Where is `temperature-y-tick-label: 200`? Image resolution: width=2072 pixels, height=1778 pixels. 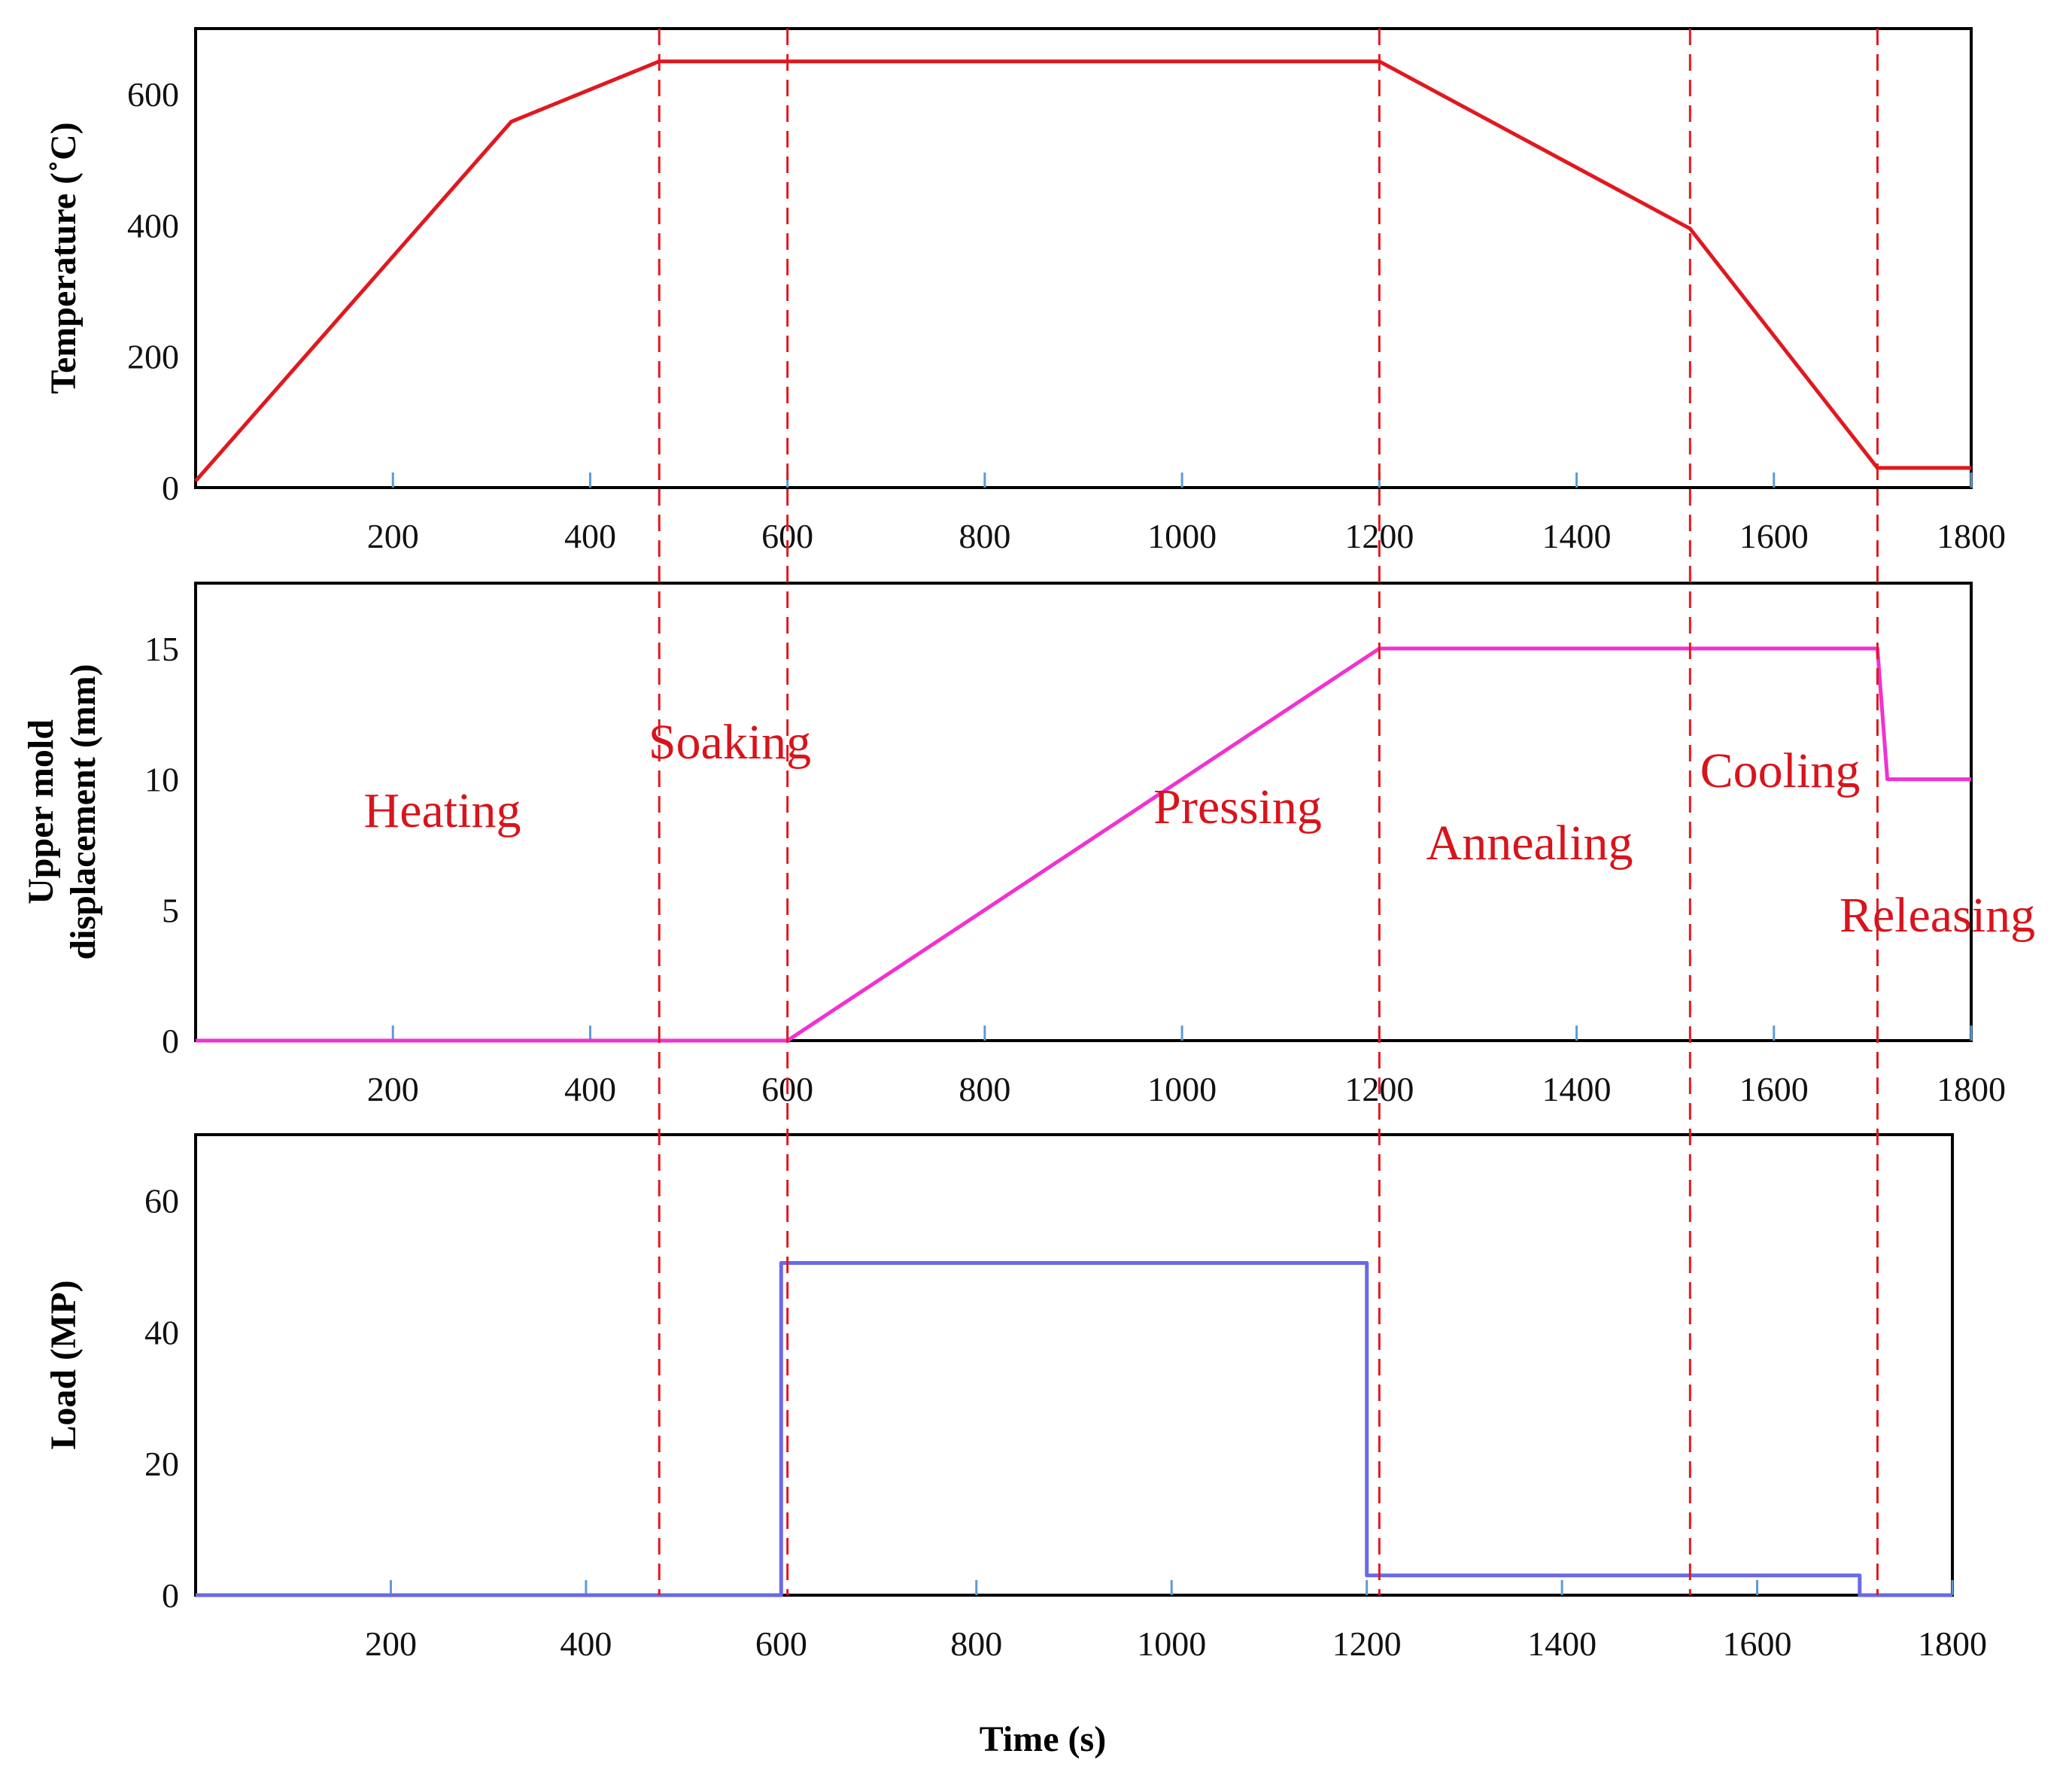
temperature-y-tick-label: 200 is located at coordinates (153, 357).